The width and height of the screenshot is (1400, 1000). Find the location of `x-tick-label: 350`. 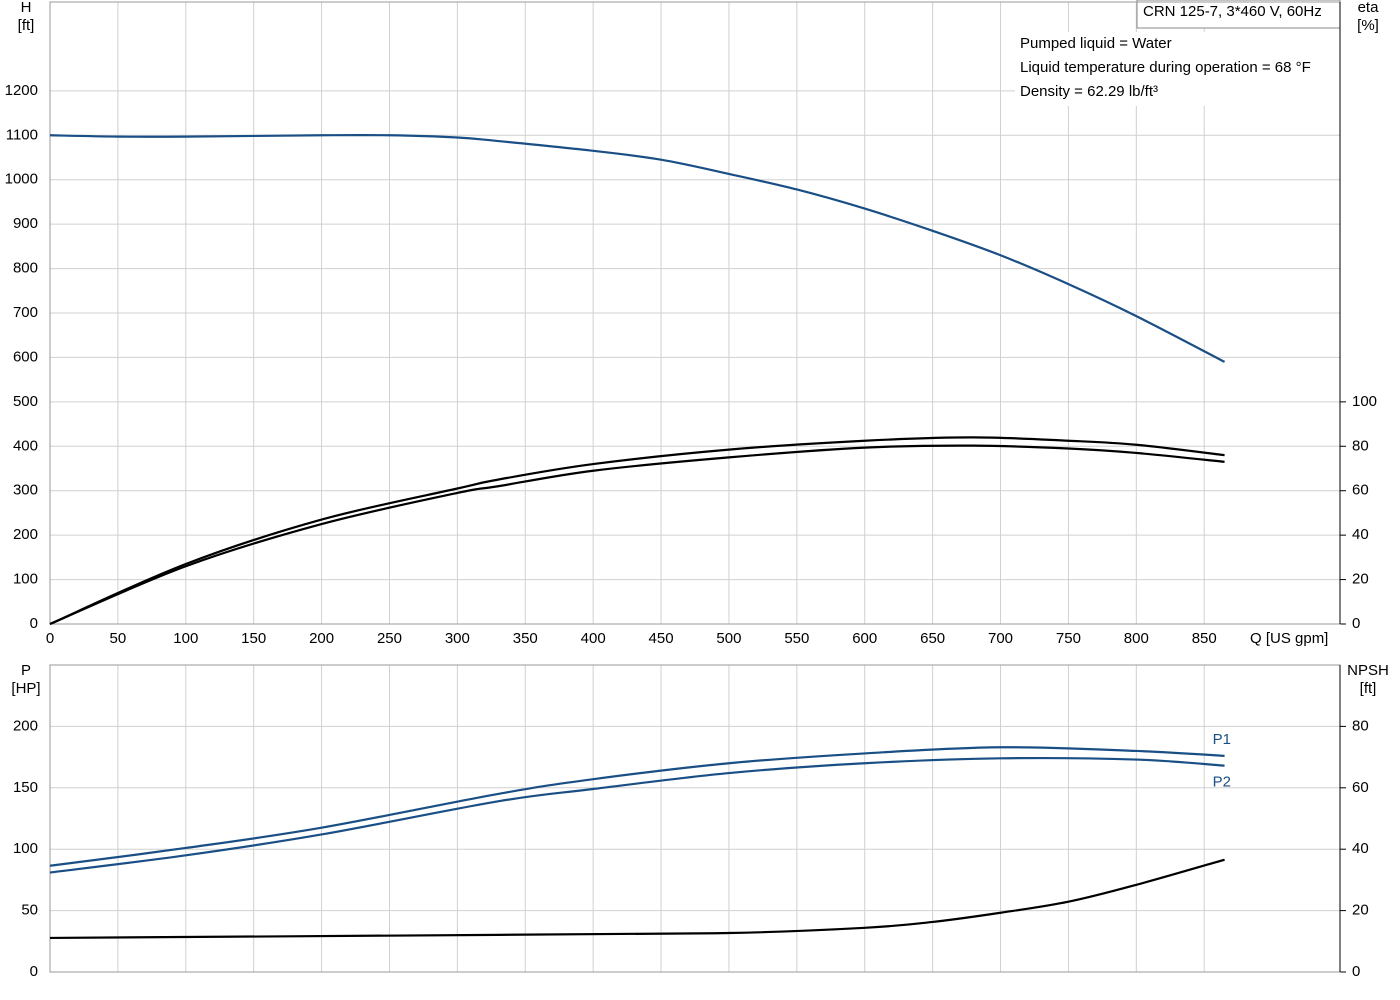

x-tick-label: 350 is located at coordinates (525, 638).